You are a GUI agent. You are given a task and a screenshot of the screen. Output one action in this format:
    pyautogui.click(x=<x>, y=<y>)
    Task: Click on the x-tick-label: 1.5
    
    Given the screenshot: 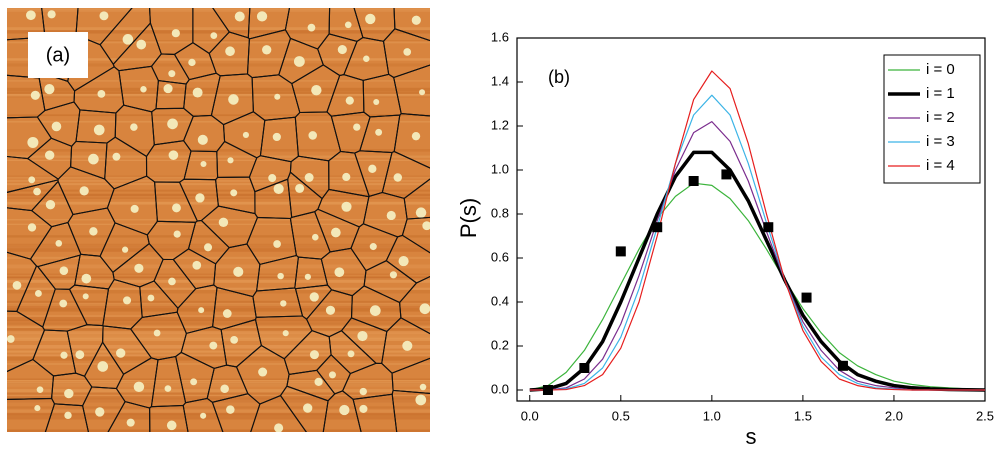 What is the action you would take?
    pyautogui.click(x=803, y=415)
    